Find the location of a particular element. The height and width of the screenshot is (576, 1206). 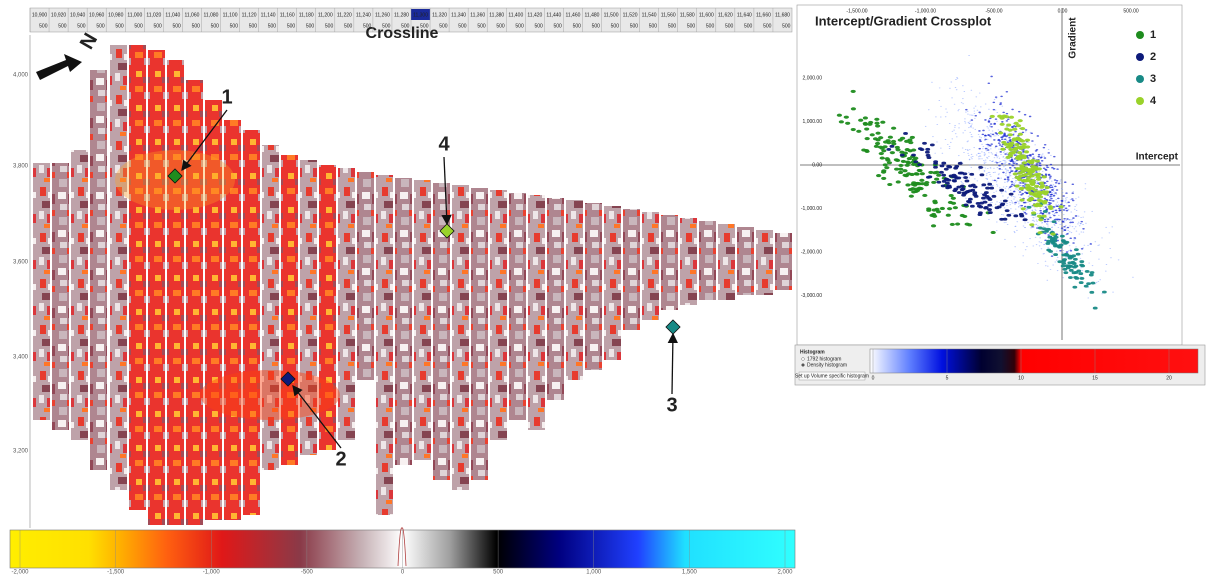

setup-button is located at coordinates (832, 376).